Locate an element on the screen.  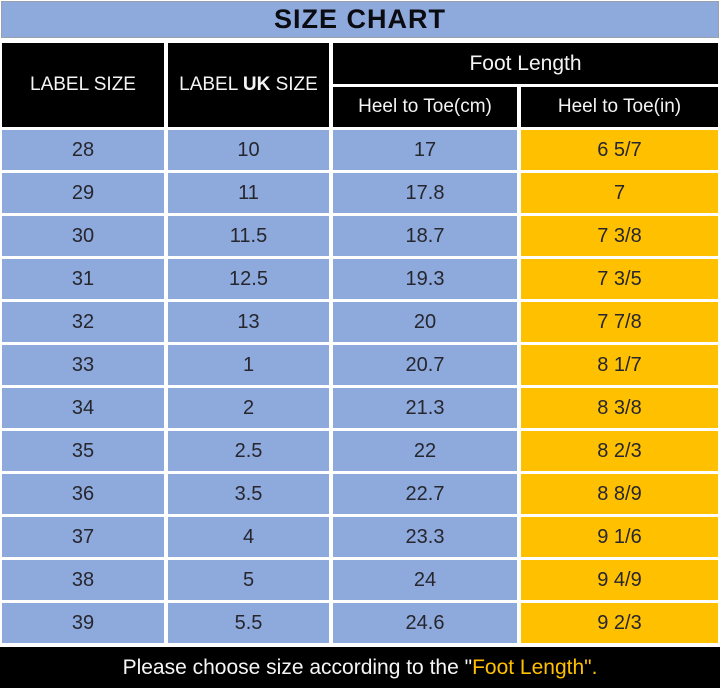
cell-heel-in: 9 1/6 is located at coordinates (619, 537).